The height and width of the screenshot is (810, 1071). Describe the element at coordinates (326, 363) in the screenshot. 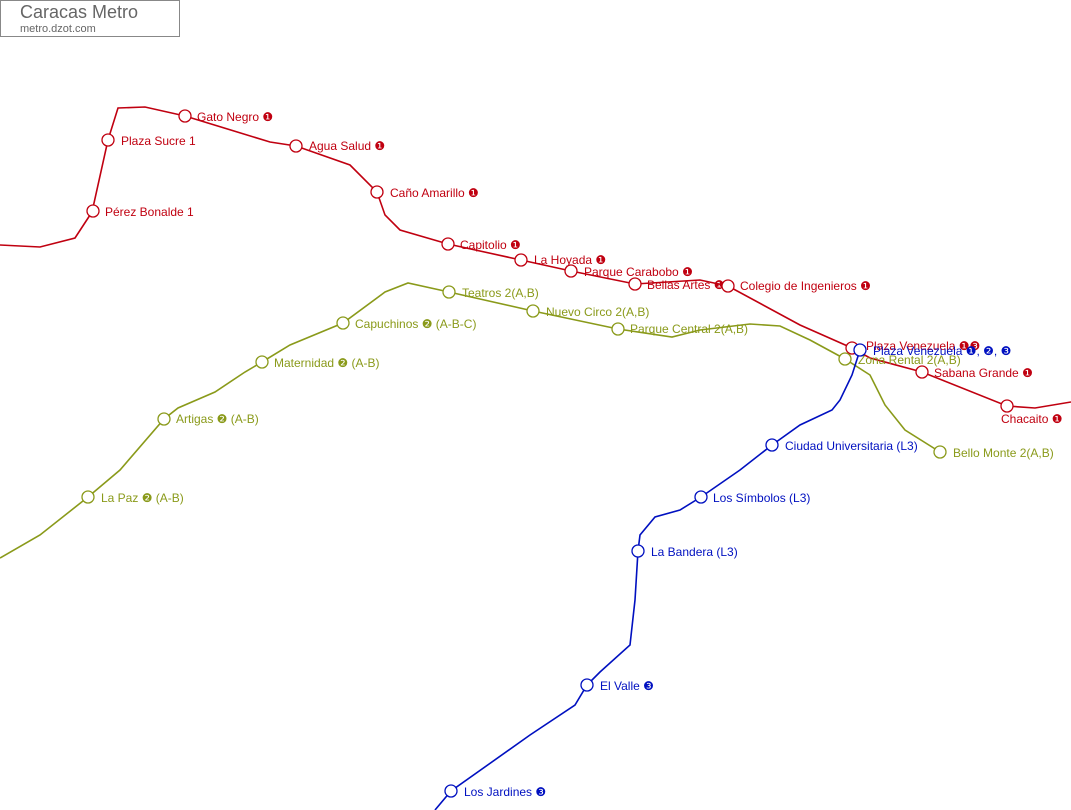

I see `station-label: Maternidad ❷ (A-B)` at that location.